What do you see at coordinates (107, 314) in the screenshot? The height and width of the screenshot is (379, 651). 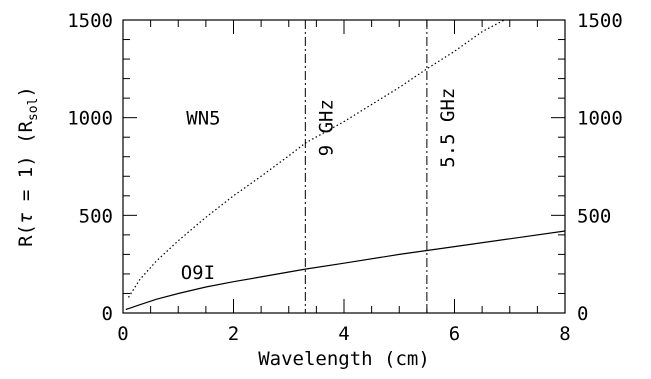 I see `y-tick-label: 0` at bounding box center [107, 314].